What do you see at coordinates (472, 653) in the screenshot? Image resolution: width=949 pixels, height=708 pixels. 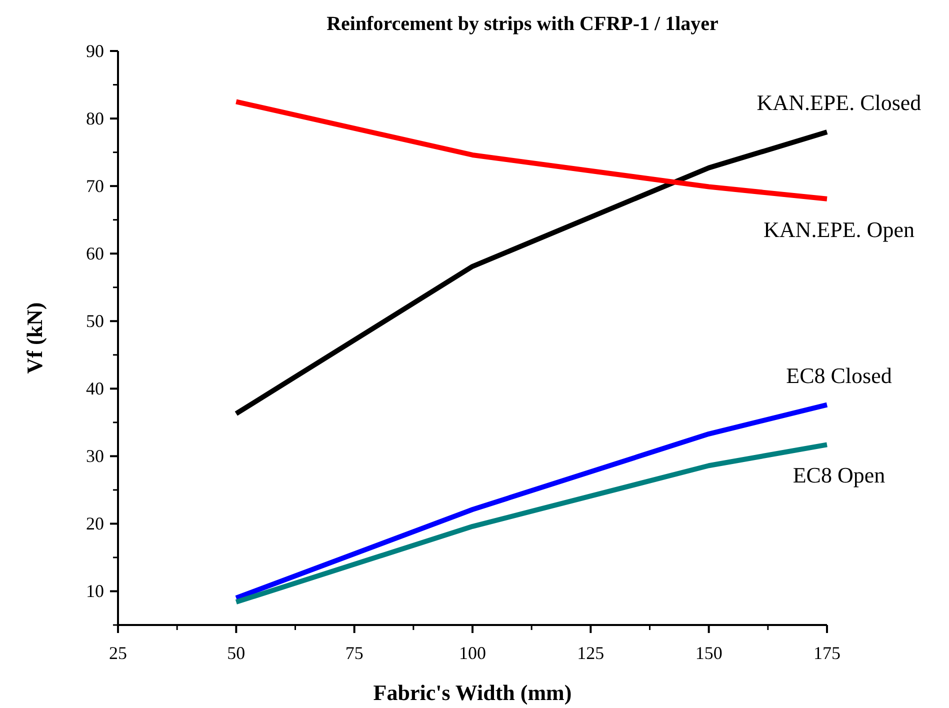 I see `x-tick-label: 100` at bounding box center [472, 653].